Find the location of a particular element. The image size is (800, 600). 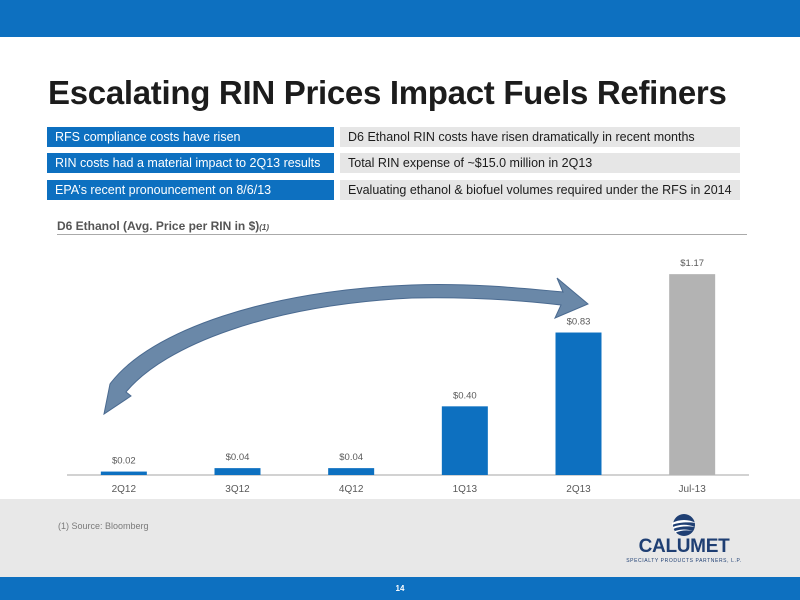

trend-arrow-icon is located at coordinates (346, 346).